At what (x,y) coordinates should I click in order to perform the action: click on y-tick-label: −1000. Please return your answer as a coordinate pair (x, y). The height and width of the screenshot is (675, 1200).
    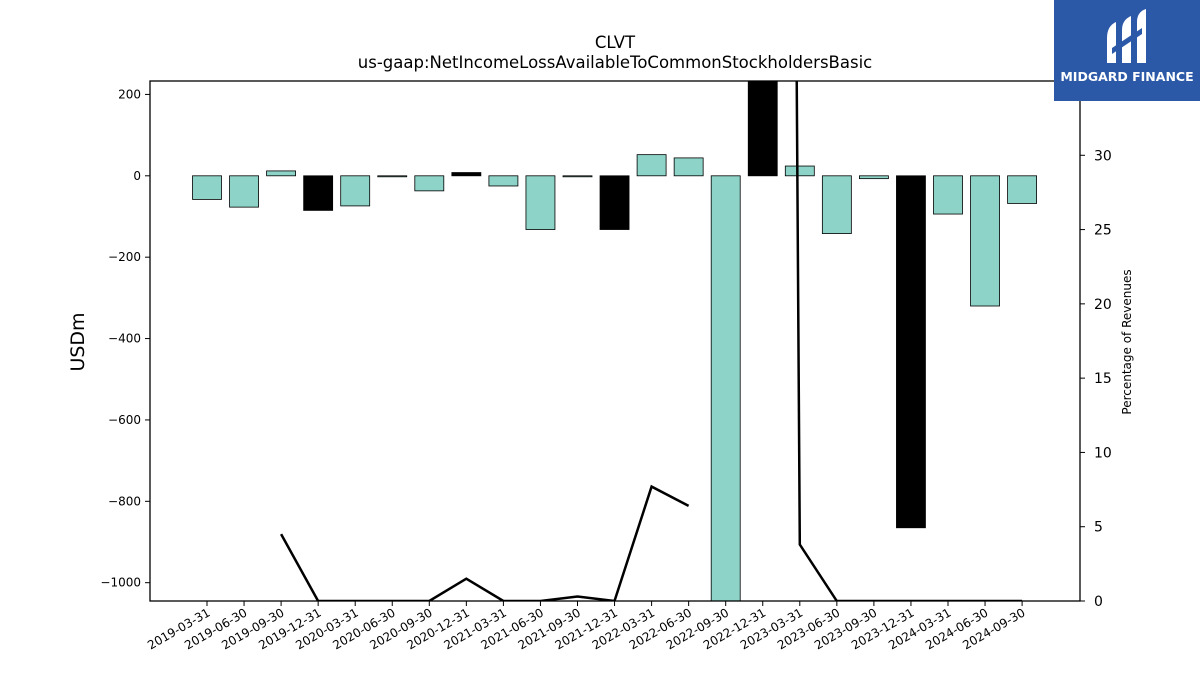
    Looking at the image, I should click on (120, 583).